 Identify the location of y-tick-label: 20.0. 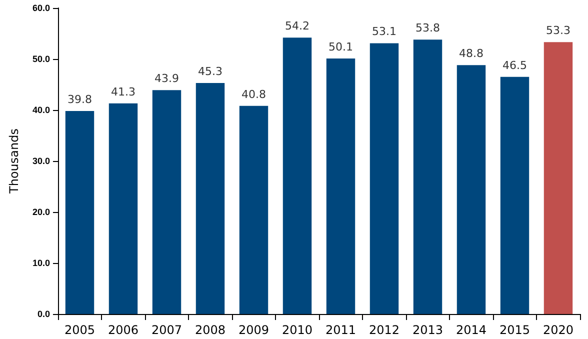
(41, 212).